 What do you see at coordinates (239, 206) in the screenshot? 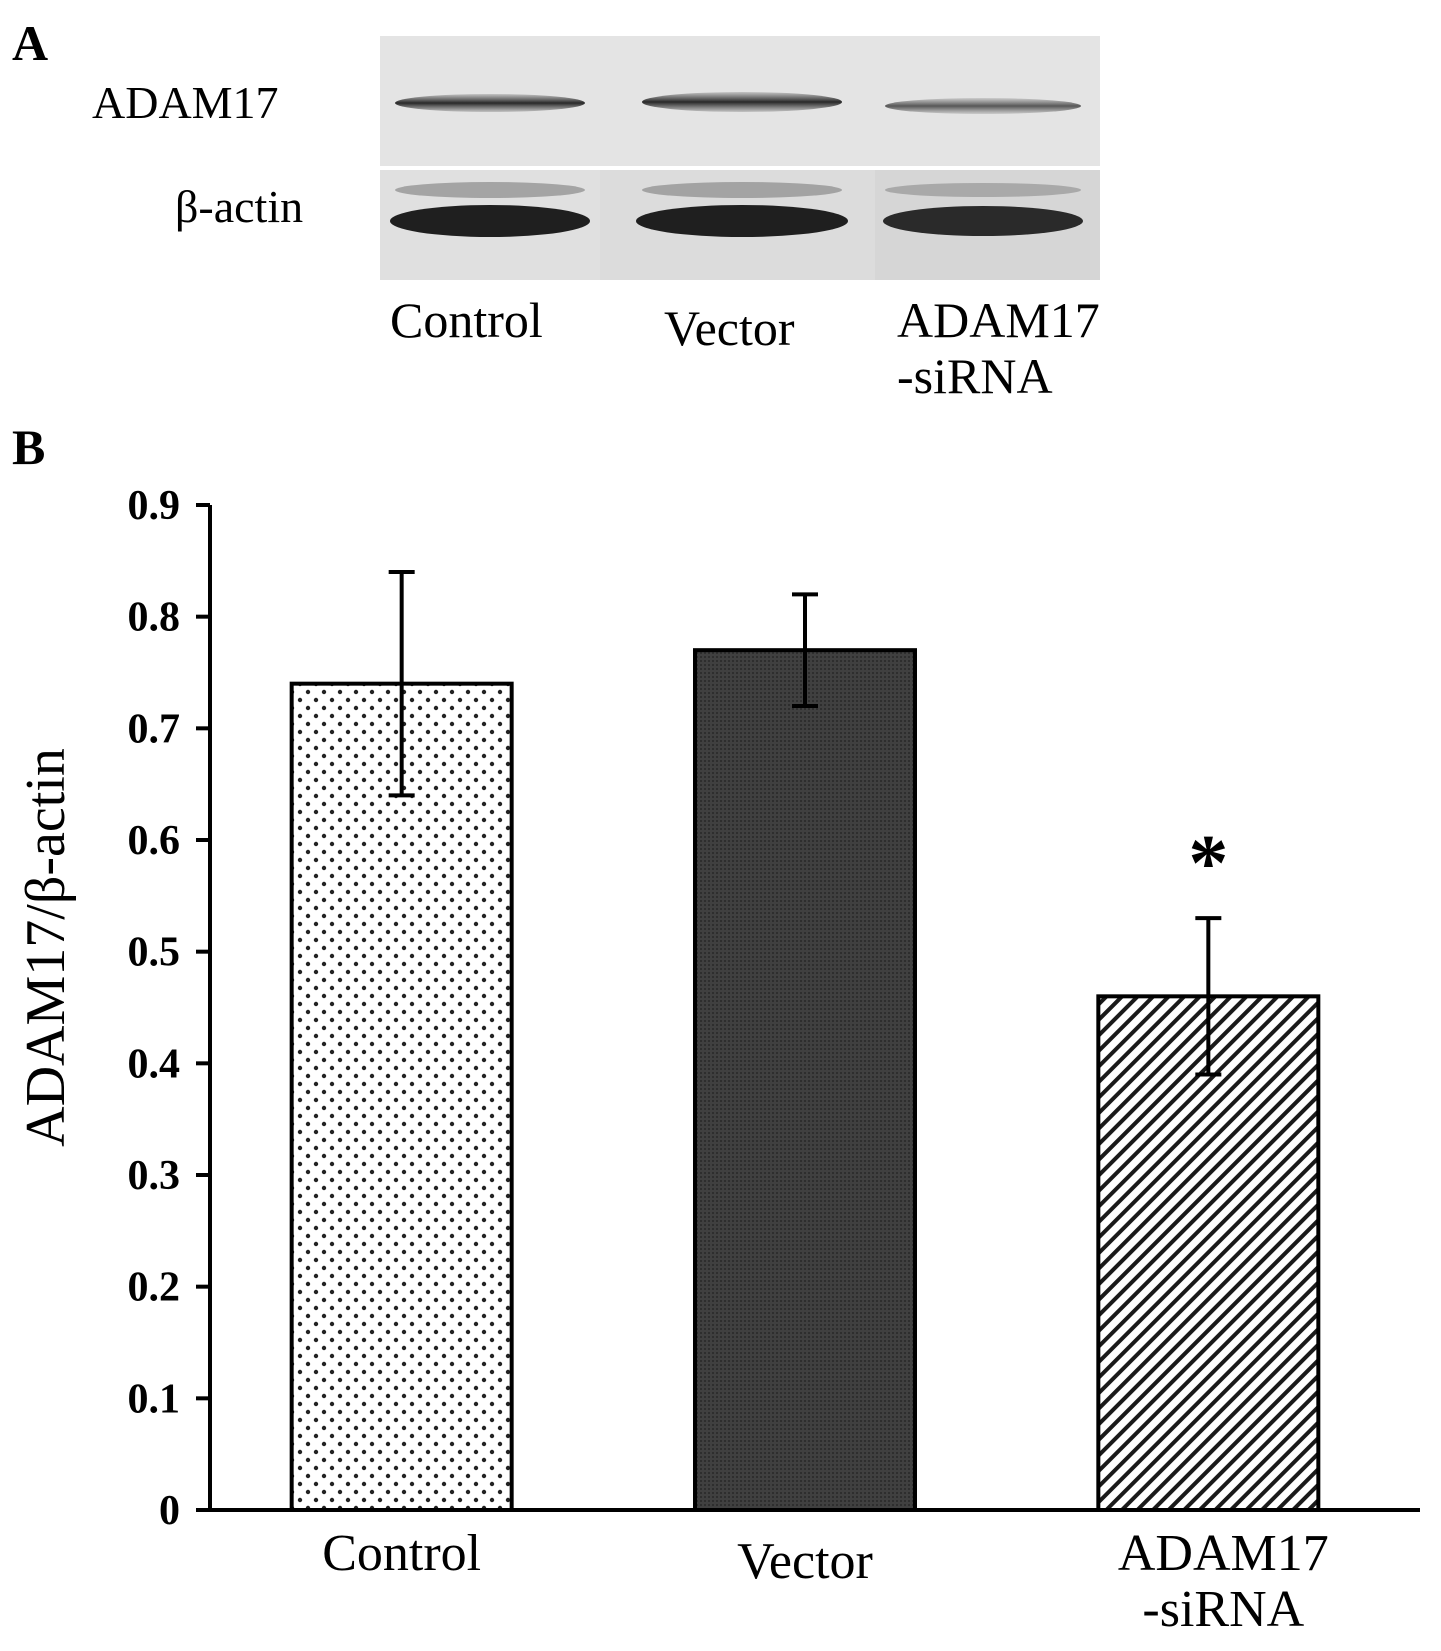
I see `blot-row-label-actin: β-actin` at bounding box center [239, 206].